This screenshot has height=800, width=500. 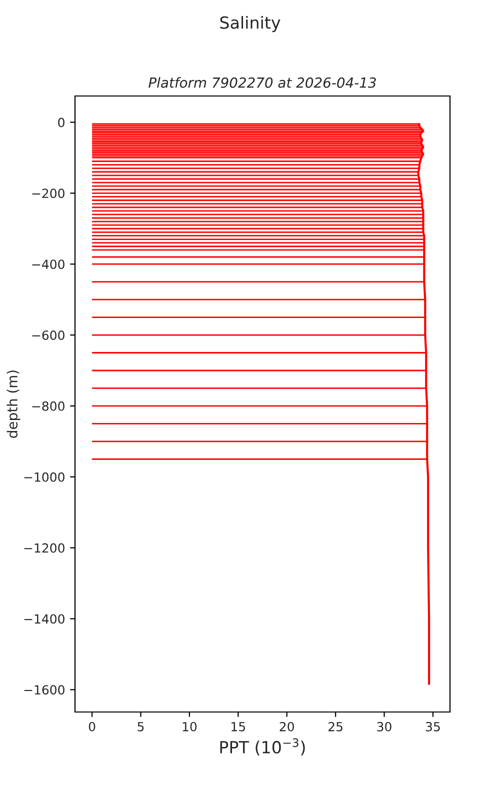 What do you see at coordinates (48, 335) in the screenshot?
I see `y-tick-label: −600` at bounding box center [48, 335].